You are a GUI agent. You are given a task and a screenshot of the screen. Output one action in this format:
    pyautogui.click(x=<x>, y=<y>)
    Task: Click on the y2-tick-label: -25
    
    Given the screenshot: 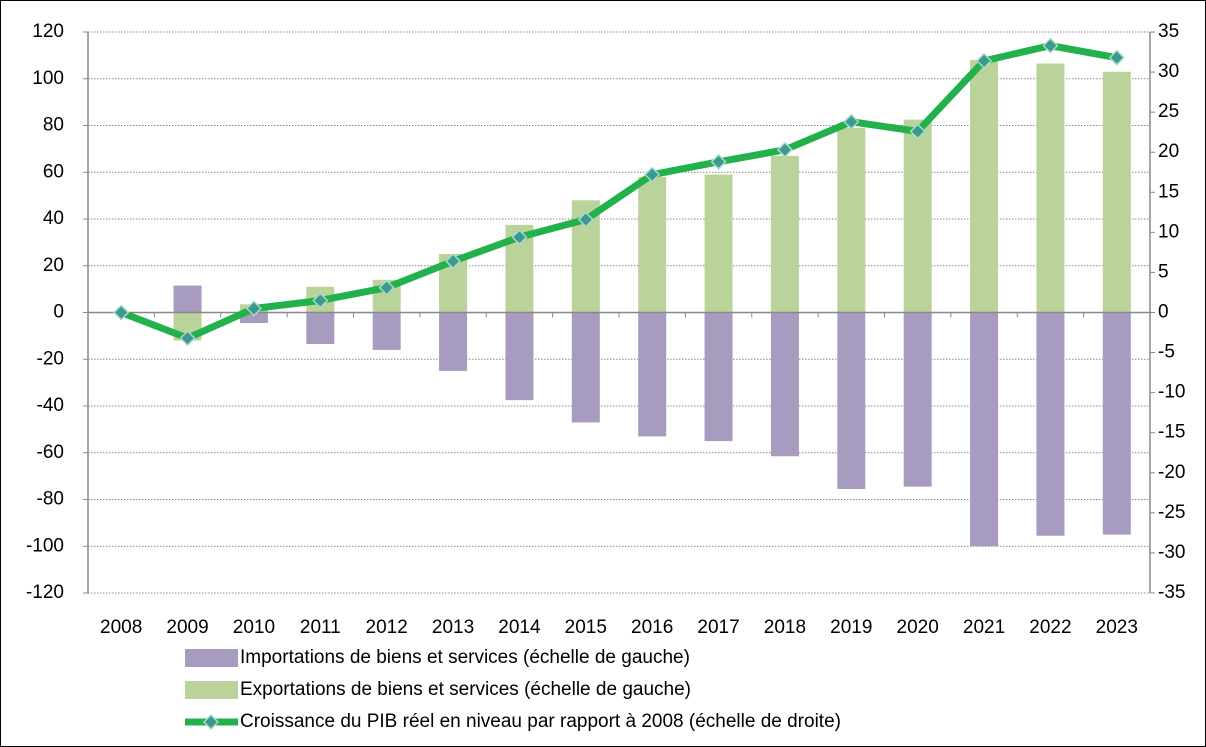 What is the action you would take?
    pyautogui.click(x=1171, y=512)
    